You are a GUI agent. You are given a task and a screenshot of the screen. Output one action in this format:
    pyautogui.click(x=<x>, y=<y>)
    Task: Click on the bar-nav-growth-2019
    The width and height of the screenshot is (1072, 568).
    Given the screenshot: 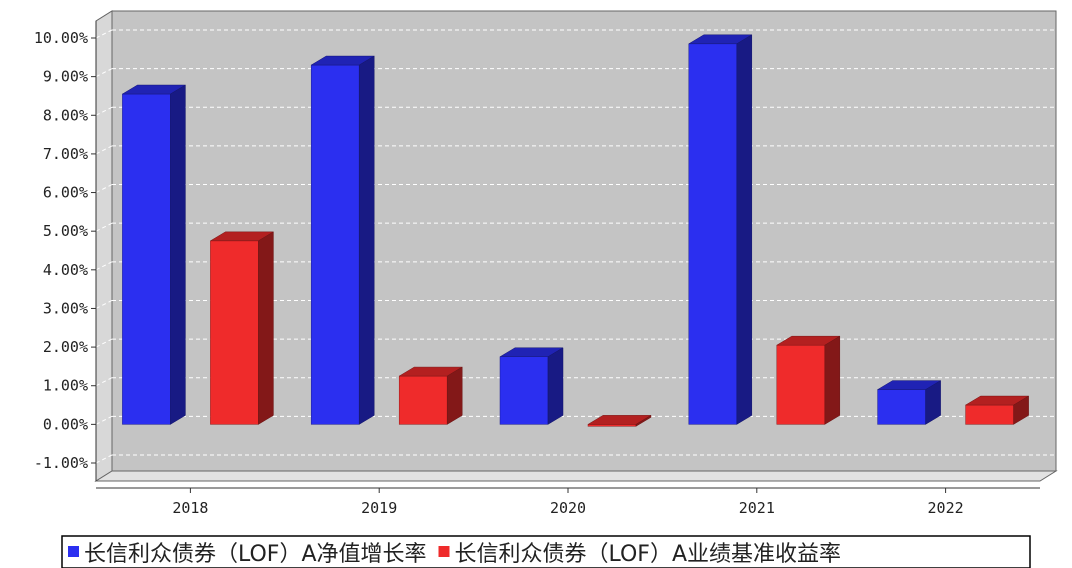 What is the action you would take?
    pyautogui.click(x=343, y=240)
    